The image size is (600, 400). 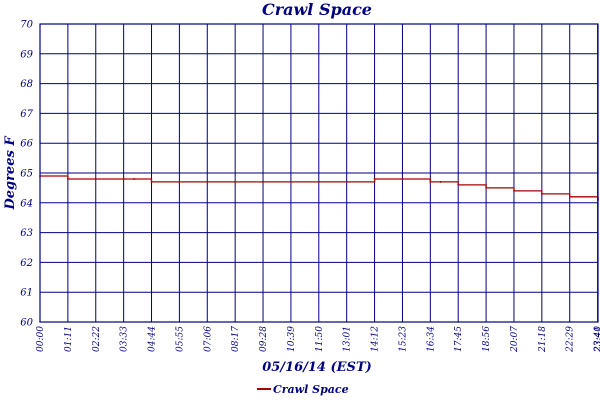 What do you see at coordinates (41, 339) in the screenshot?
I see `x-tick-label: 00:00` at bounding box center [41, 339].